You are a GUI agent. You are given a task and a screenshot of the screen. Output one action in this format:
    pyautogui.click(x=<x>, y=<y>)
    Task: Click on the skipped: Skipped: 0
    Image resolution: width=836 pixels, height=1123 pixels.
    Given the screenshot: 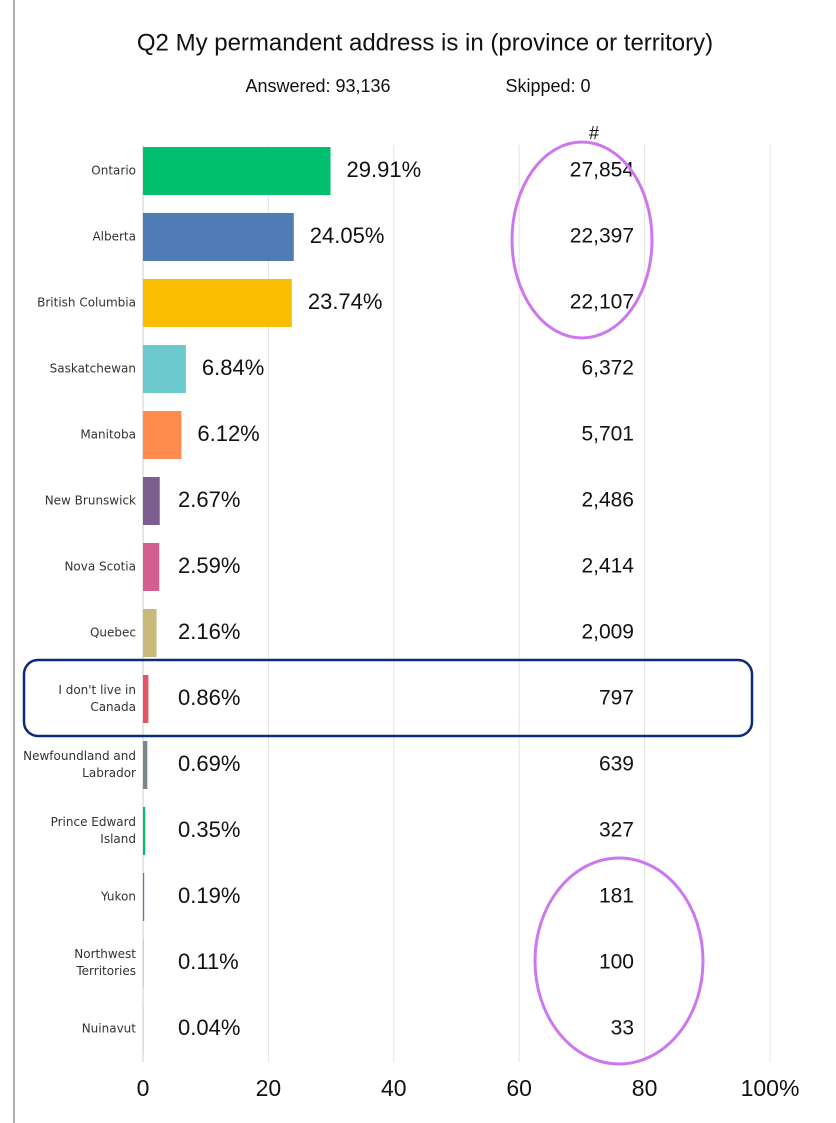 What is the action you would take?
    pyautogui.click(x=547, y=86)
    